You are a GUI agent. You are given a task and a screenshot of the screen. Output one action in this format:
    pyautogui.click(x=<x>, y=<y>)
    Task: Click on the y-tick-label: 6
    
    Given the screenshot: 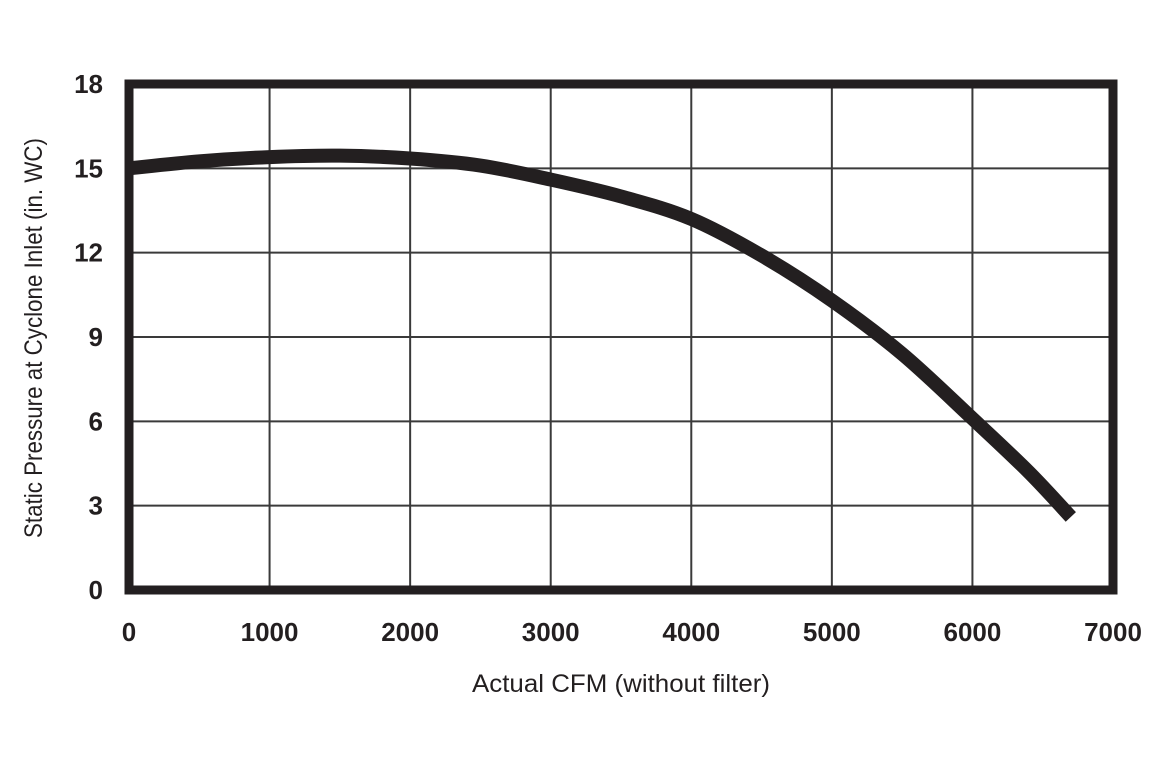 What is the action you would take?
    pyautogui.click(x=96, y=421)
    